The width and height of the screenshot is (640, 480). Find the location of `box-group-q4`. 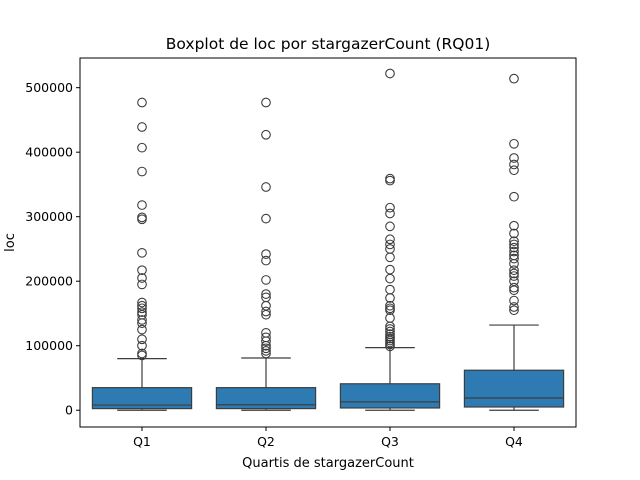

box-group-q4 is located at coordinates (514, 242).